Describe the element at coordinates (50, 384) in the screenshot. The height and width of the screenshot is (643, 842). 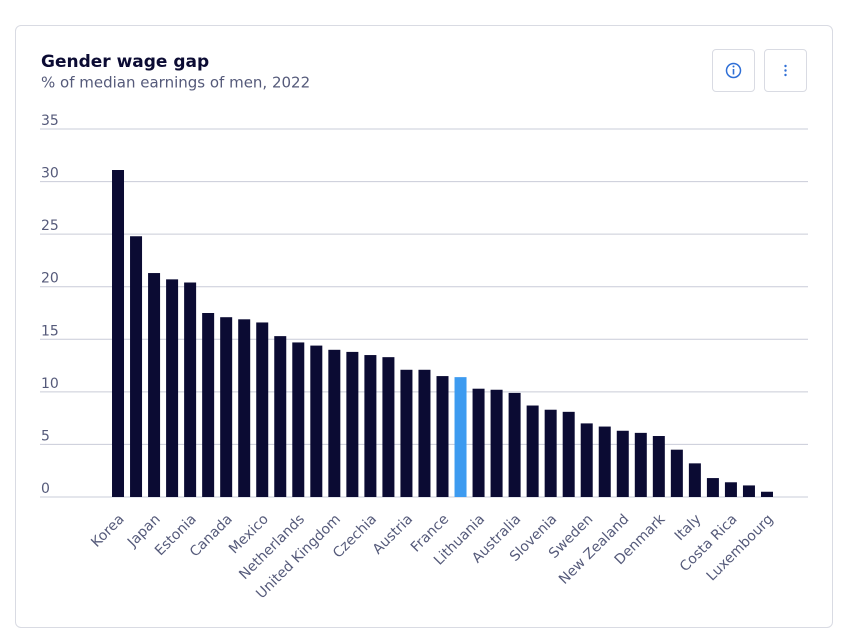
I see `y-tick-label: 10` at that location.